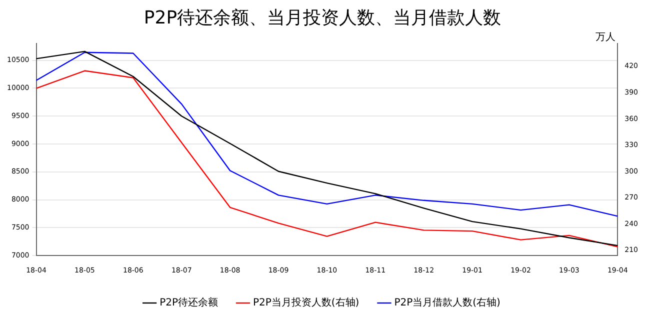  What do you see at coordinates (323, 17) in the screenshot?
I see `chart-title: P2P待还余额、当月投资人数、当月借款人数` at bounding box center [323, 17].